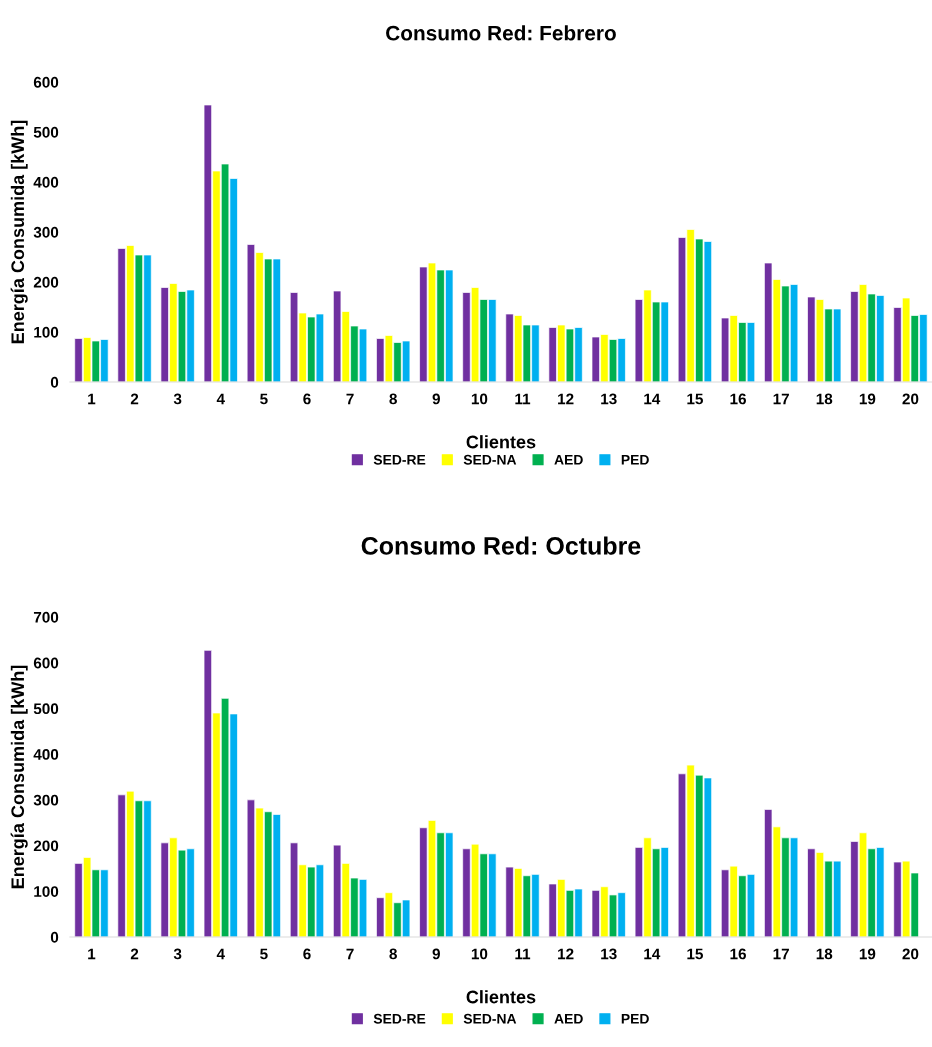 This screenshot has height=1047, width=932. I want to click on chart-title: Consumo Red: Febrero, so click(501, 33).